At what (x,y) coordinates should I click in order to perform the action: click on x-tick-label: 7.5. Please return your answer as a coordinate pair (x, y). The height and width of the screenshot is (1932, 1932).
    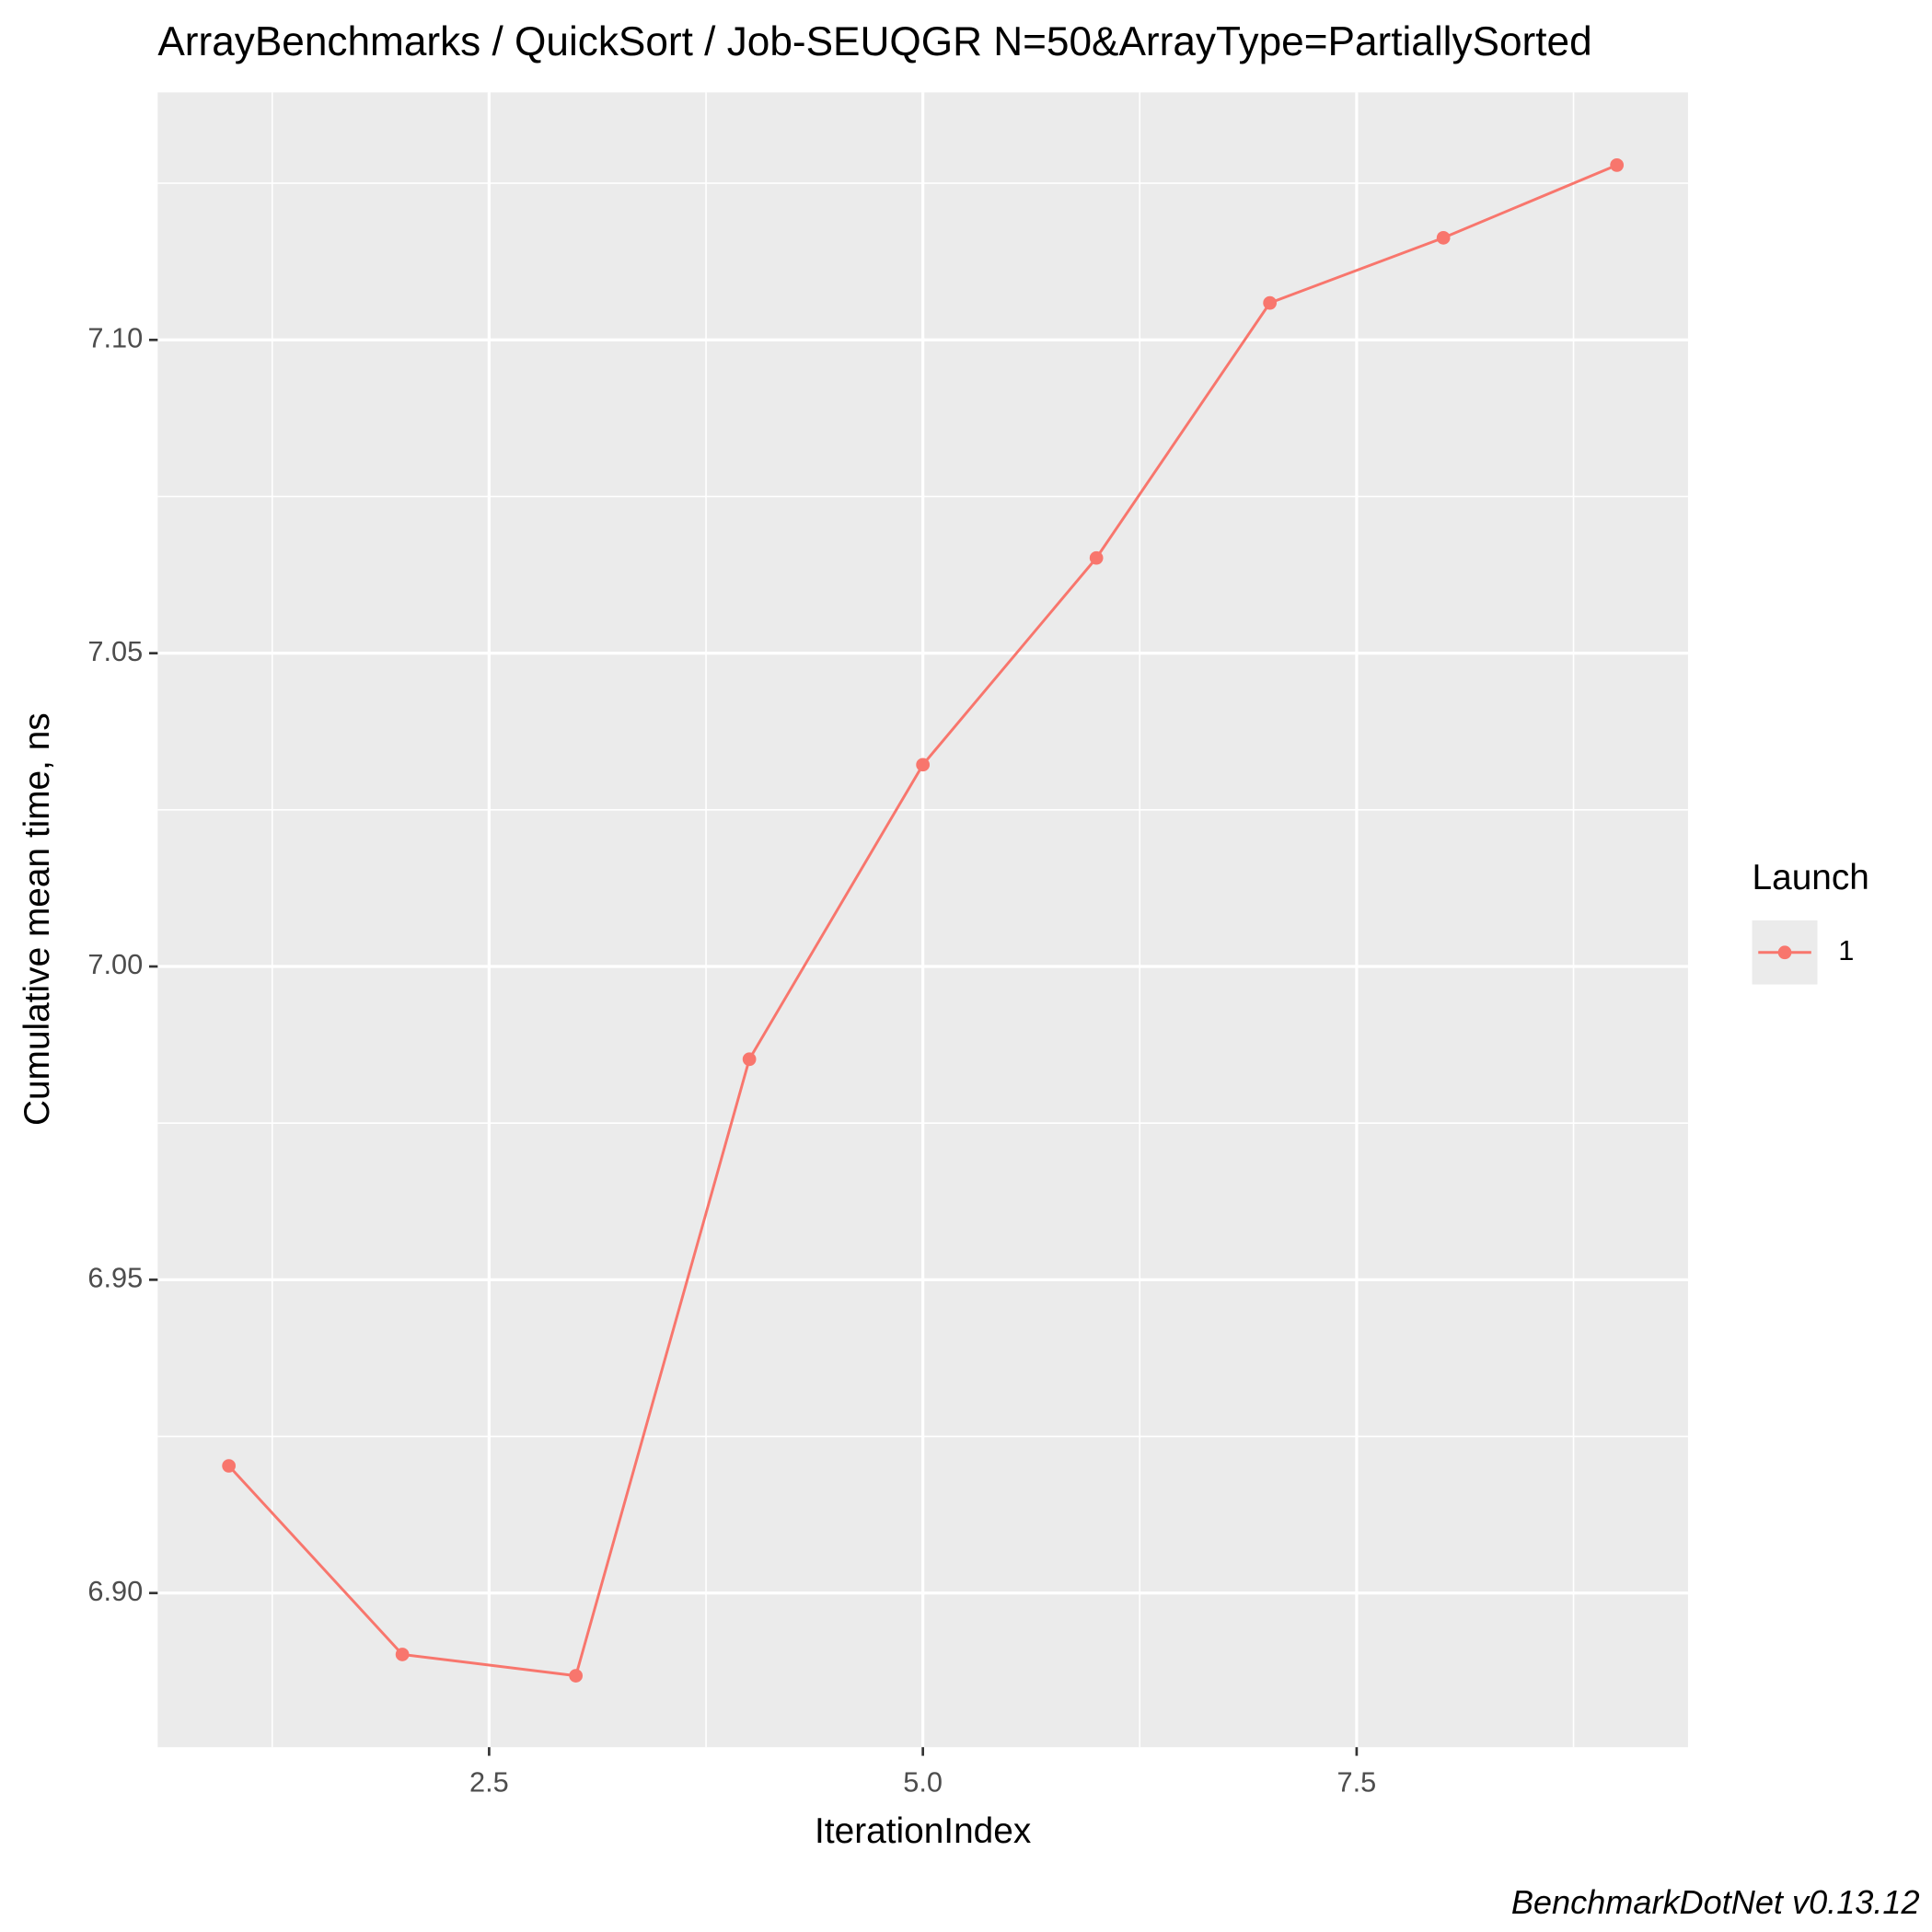
    Looking at the image, I should click on (1357, 1782).